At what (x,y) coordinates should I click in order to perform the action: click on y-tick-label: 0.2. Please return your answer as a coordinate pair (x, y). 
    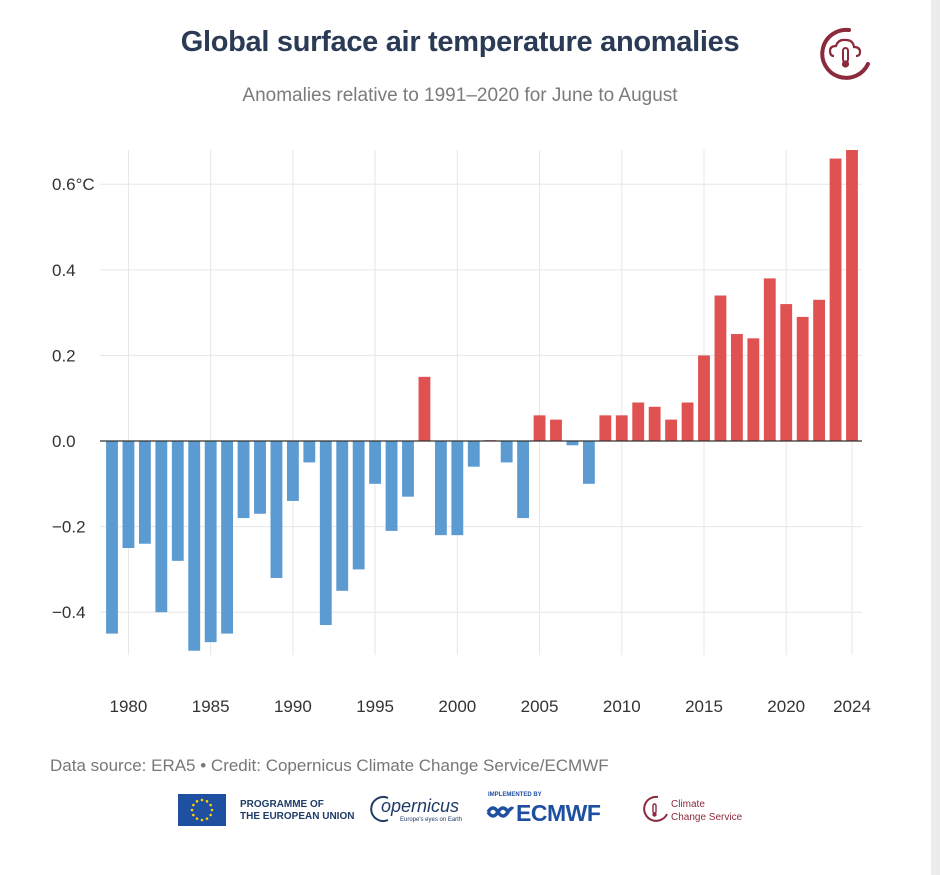
    Looking at the image, I should click on (64, 355).